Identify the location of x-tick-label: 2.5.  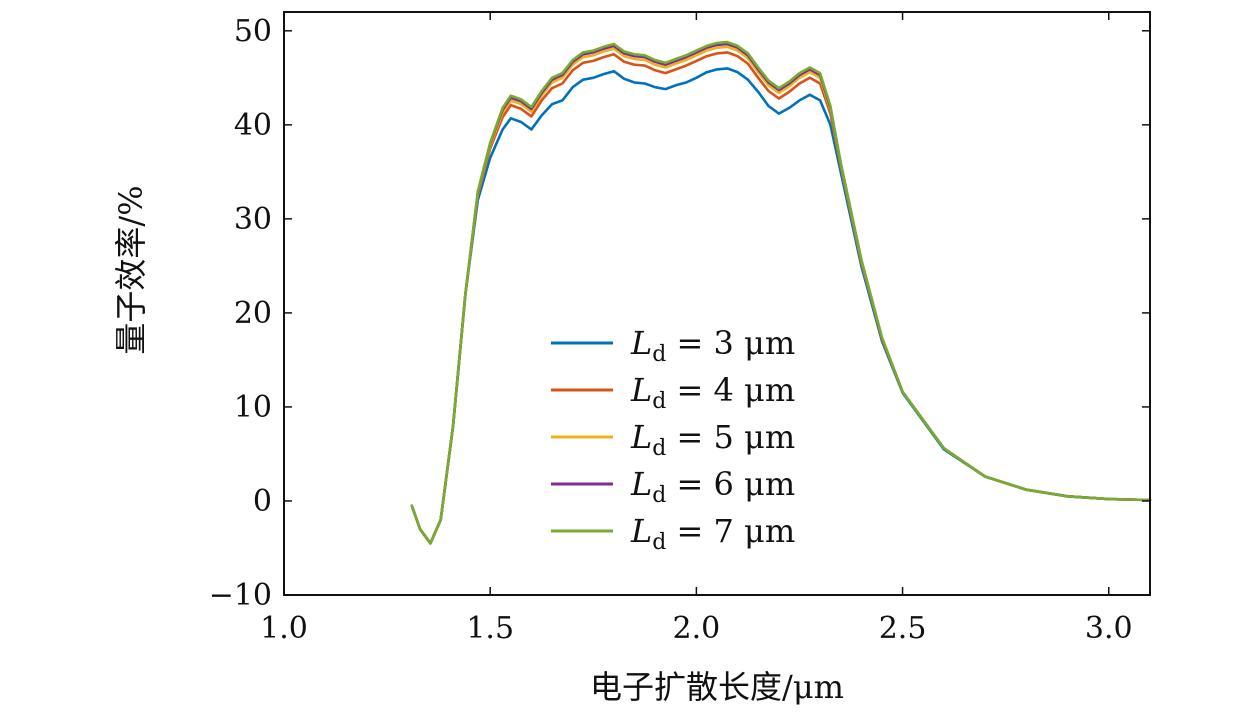
(903, 628).